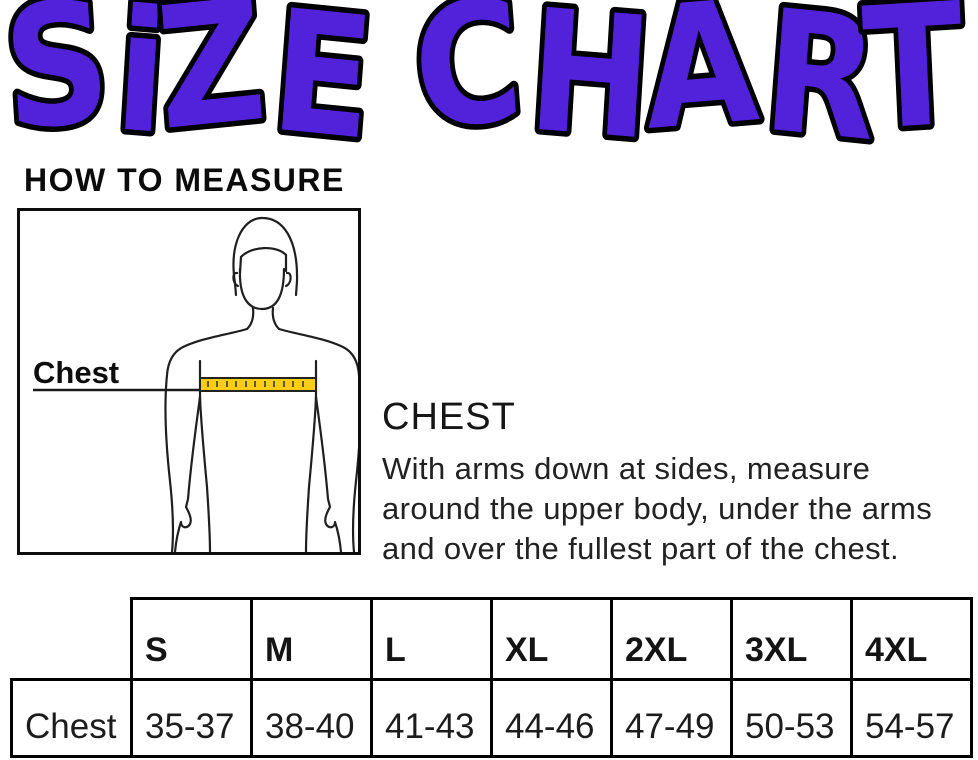 The width and height of the screenshot is (978, 760). I want to click on chest-desc-line: With arms down at sides, measure, so click(626, 468).